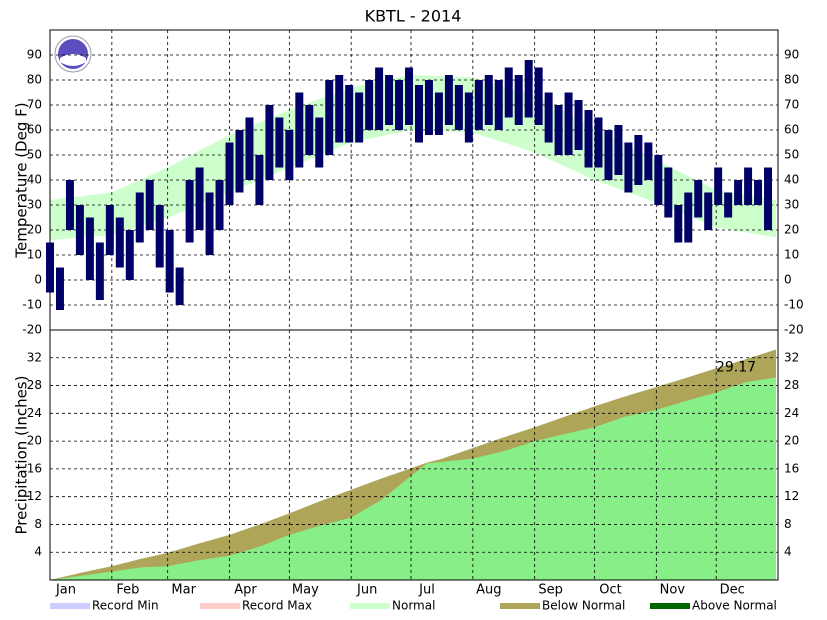 This screenshot has width=827, height=620. What do you see at coordinates (583, 606) in the screenshot?
I see `legend-label: Below Normal` at bounding box center [583, 606].